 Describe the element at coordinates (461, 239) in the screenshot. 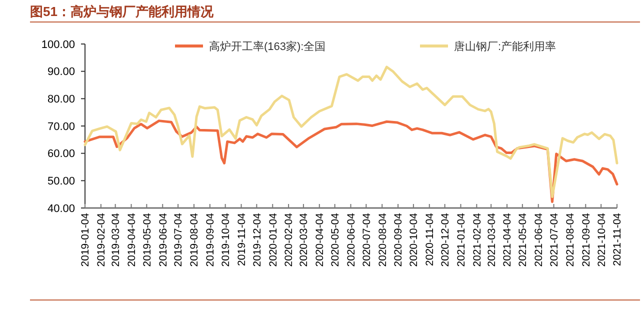

I see `x-tick-label: 2021-01-04` at that location.